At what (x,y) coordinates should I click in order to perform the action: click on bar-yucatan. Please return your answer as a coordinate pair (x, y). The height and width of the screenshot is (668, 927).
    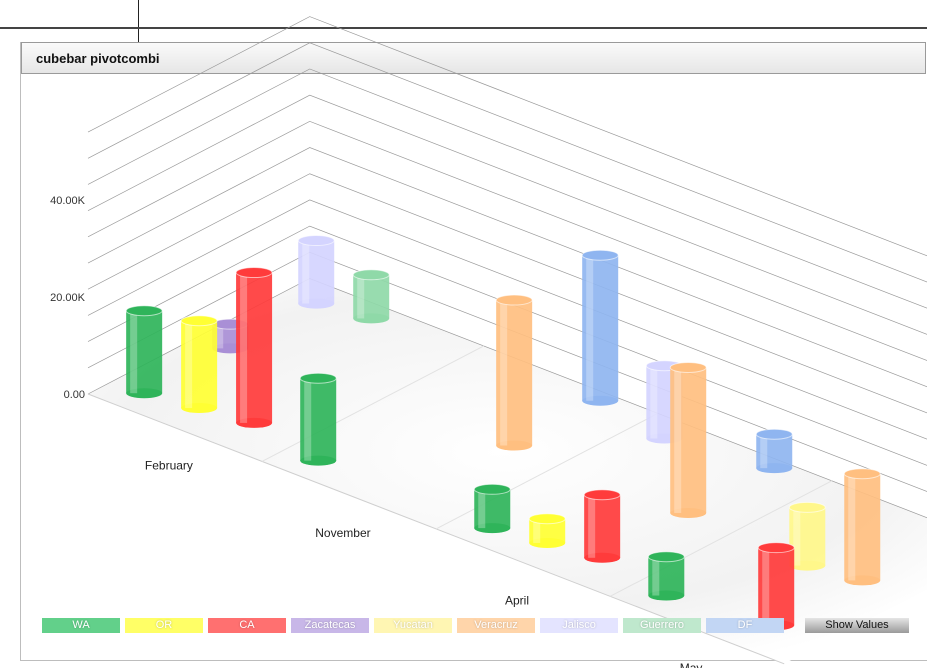
    Looking at the image, I should click on (807, 536).